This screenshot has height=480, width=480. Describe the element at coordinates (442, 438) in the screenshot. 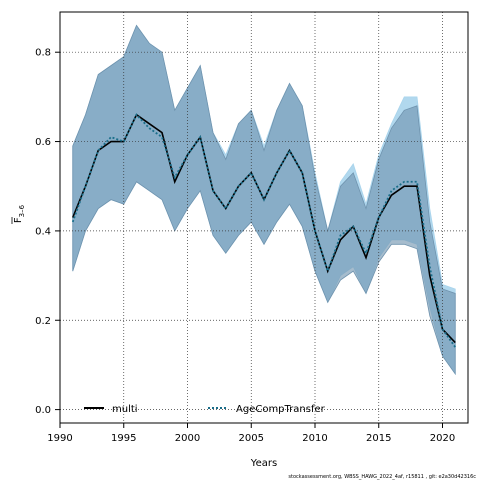

I see `x-tick-label-2020: 2020` at that location.